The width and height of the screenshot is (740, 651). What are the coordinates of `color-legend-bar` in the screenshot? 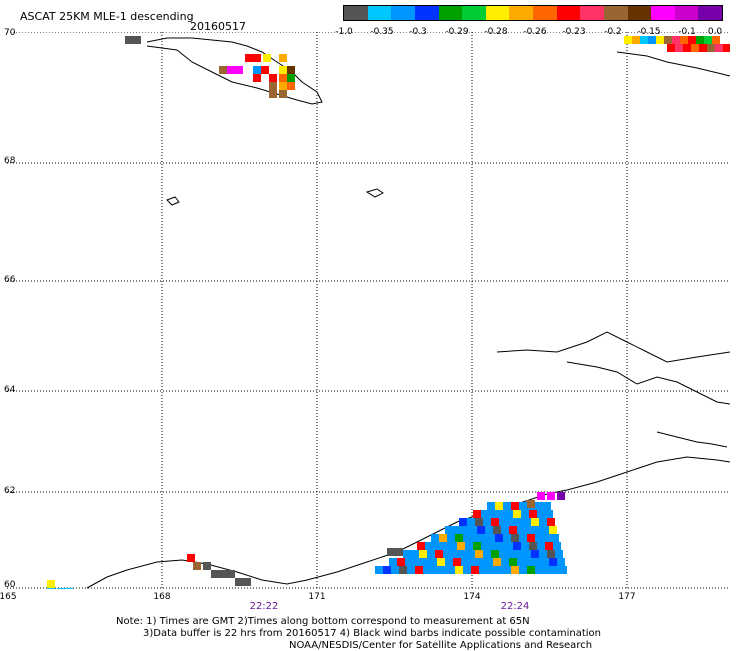 It's located at (533, 13).